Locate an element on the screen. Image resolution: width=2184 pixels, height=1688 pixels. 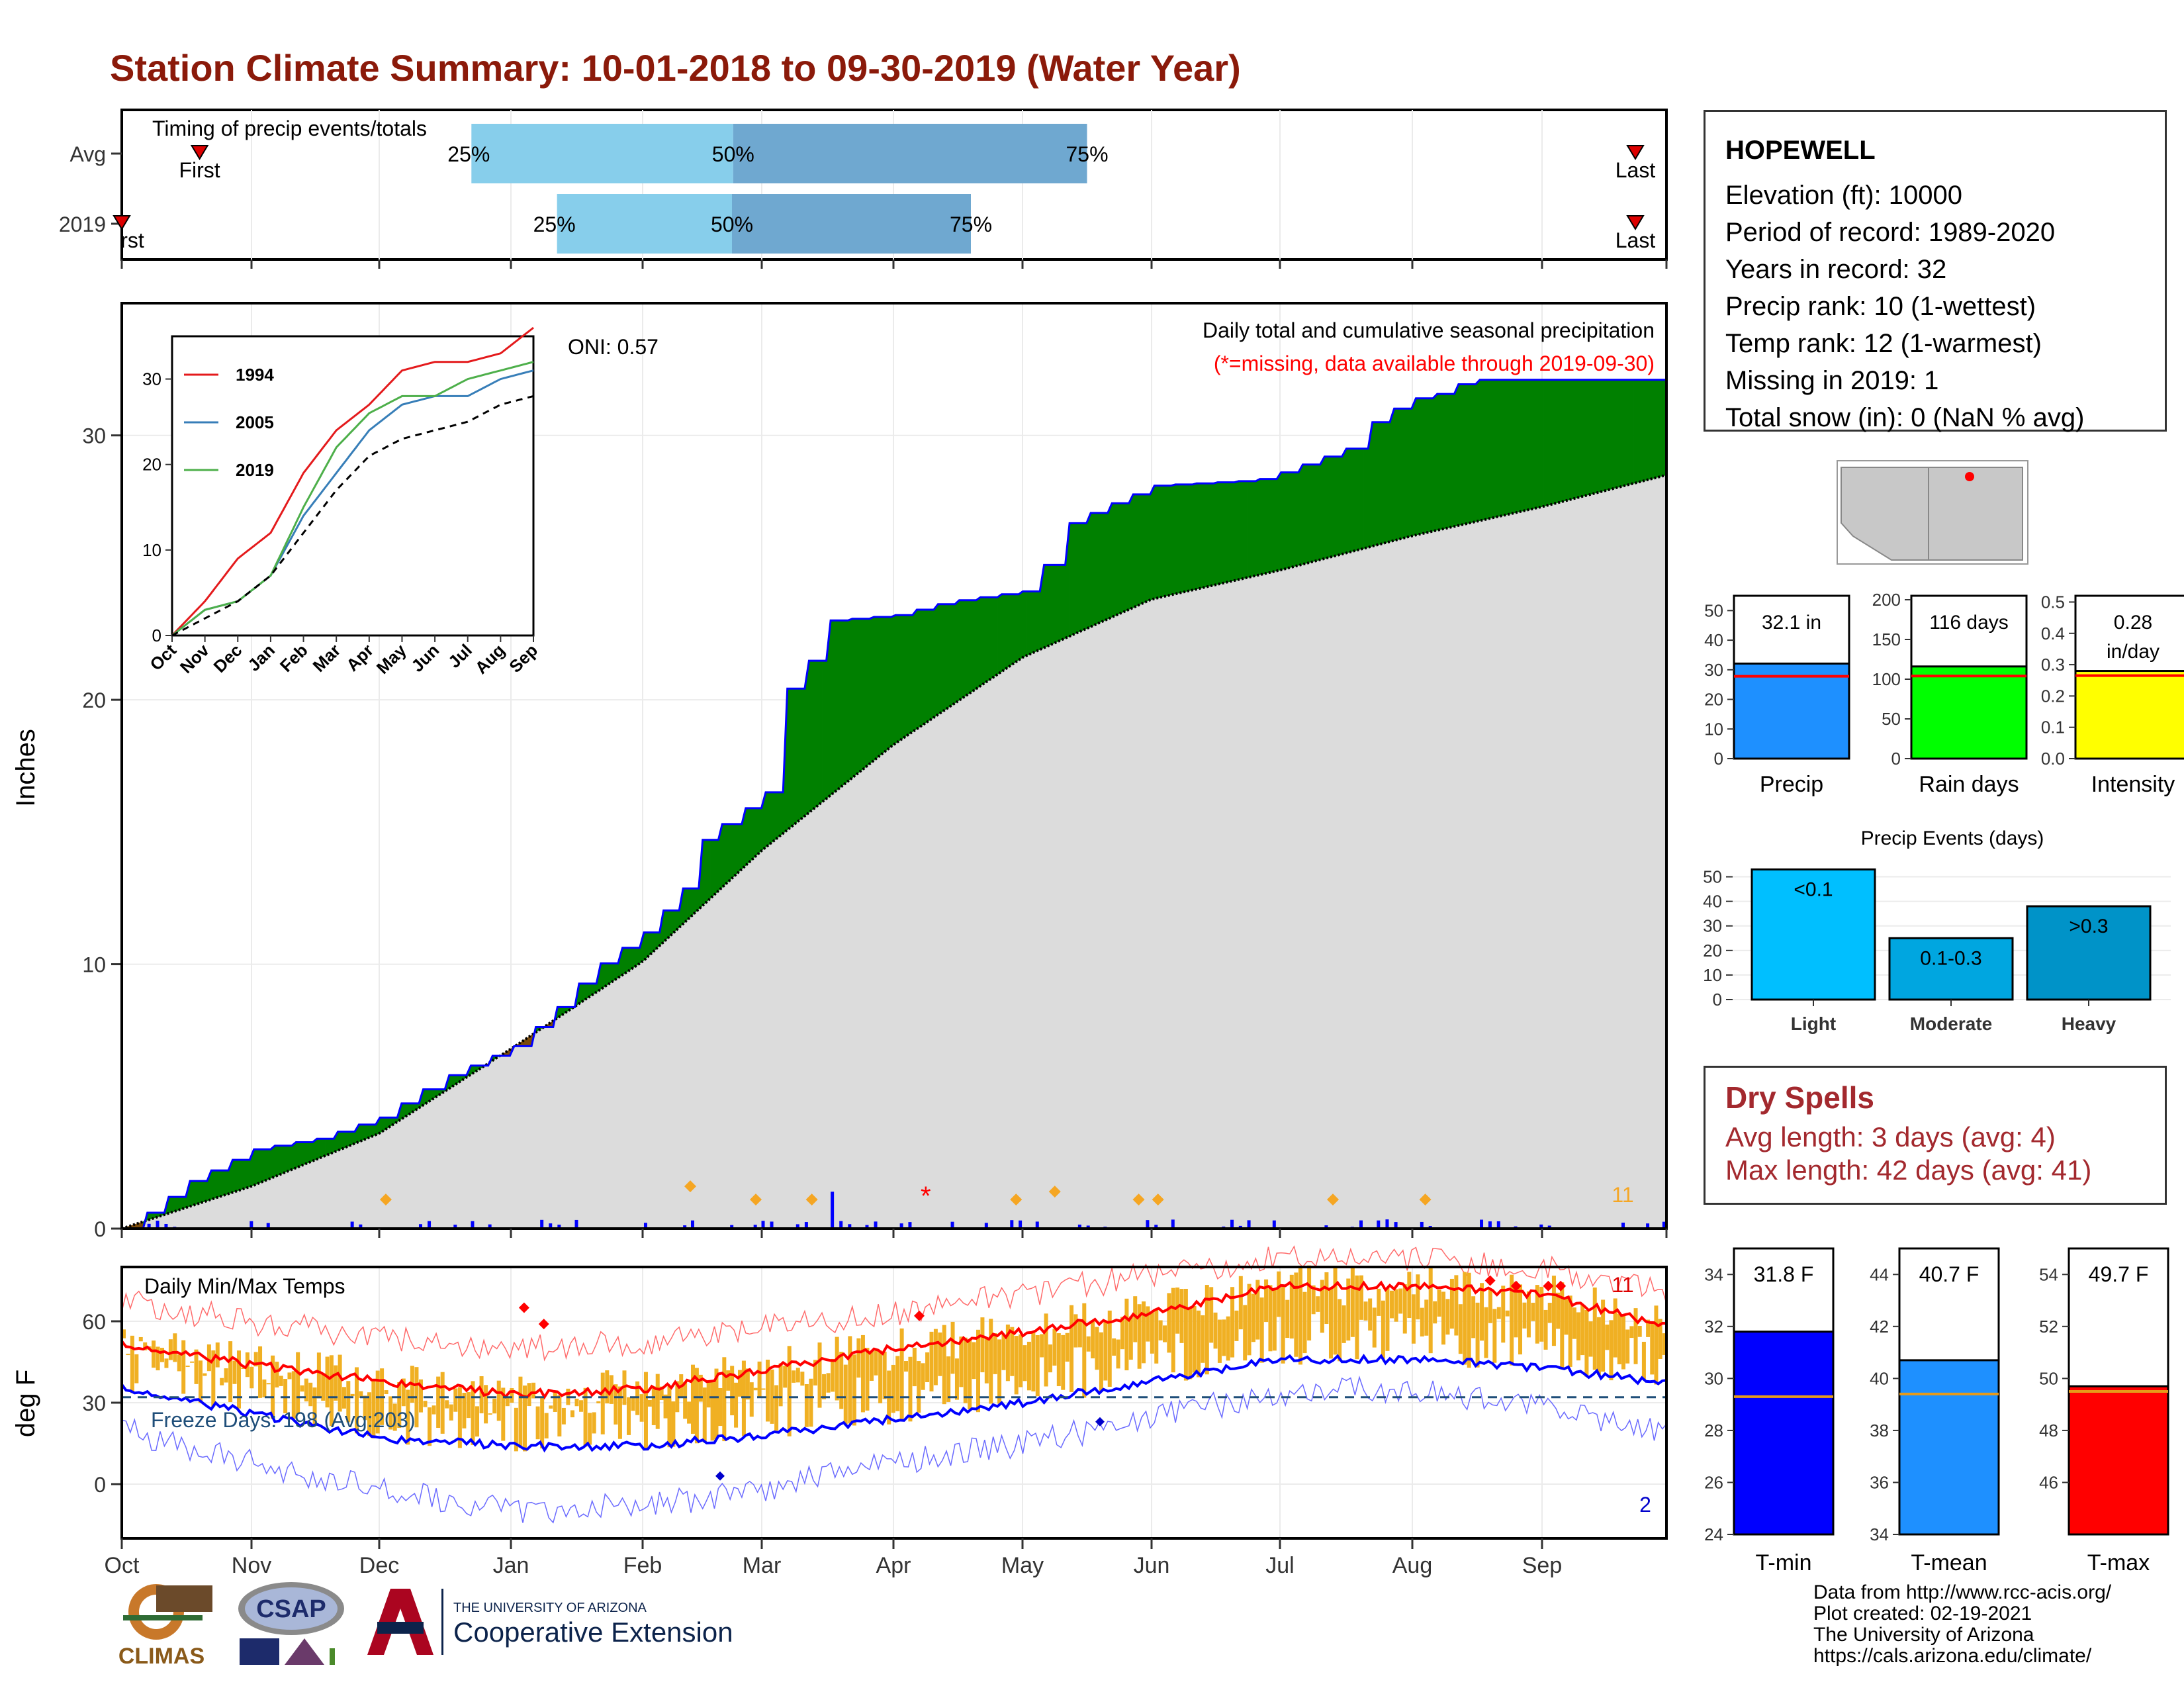
summary-bar-y-tick-label: 0.1 is located at coordinates (2053, 727).